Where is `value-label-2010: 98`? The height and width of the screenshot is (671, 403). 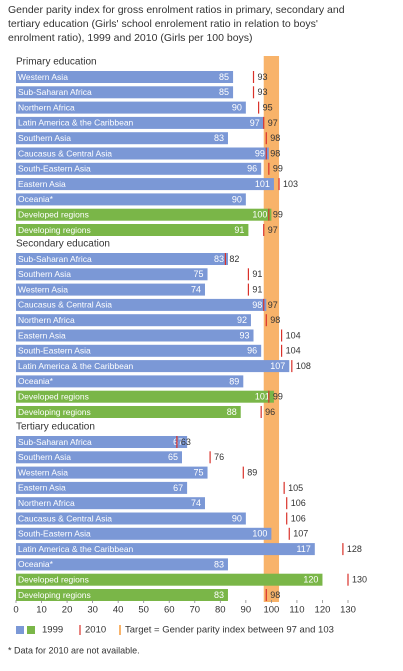
value-label-2010: 98 is located at coordinates (275, 138).